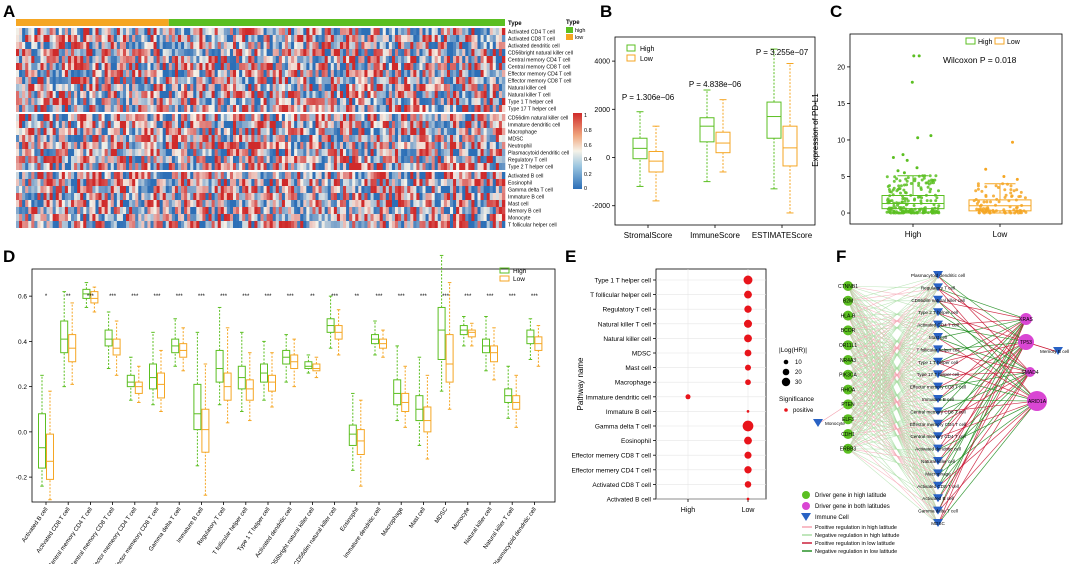  What do you see at coordinates (534, 47) in the screenshot?
I see `heatmap-row-label: Activated dendritic cell` at bounding box center [534, 47].